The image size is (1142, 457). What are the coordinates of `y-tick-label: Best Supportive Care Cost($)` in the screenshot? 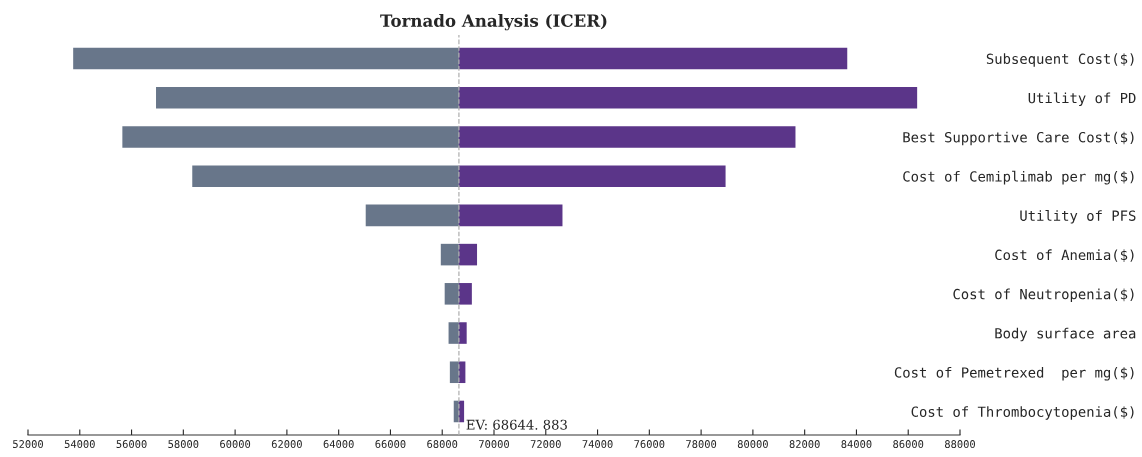 It's located at (1018, 138).